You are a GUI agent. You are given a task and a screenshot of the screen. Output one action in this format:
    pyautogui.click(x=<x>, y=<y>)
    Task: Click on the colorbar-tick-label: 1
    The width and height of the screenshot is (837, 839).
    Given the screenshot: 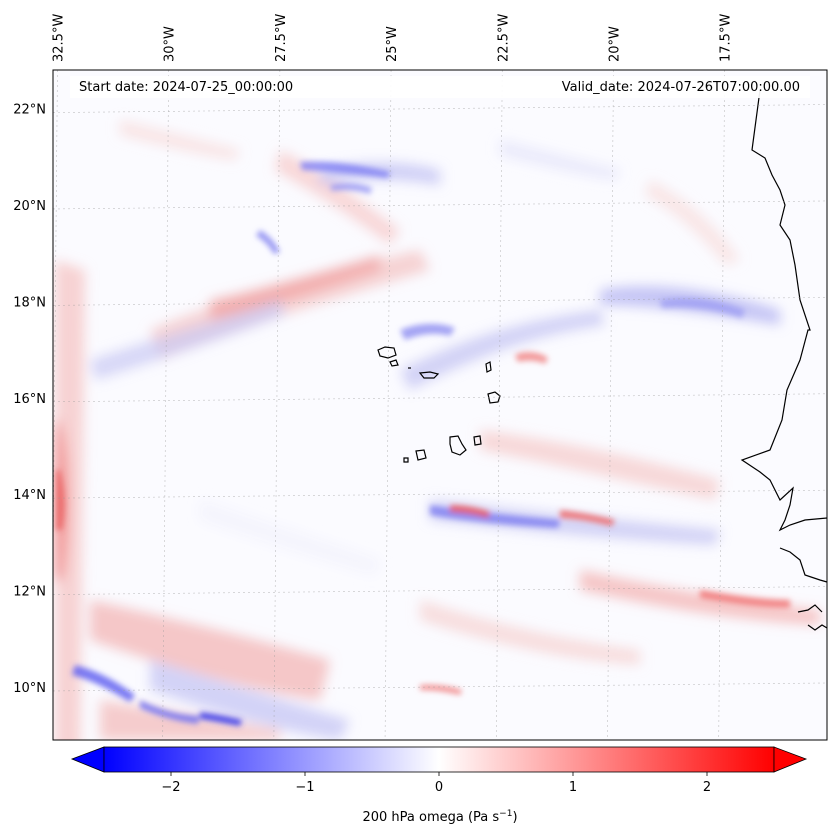 What is the action you would take?
    pyautogui.click(x=573, y=787)
    